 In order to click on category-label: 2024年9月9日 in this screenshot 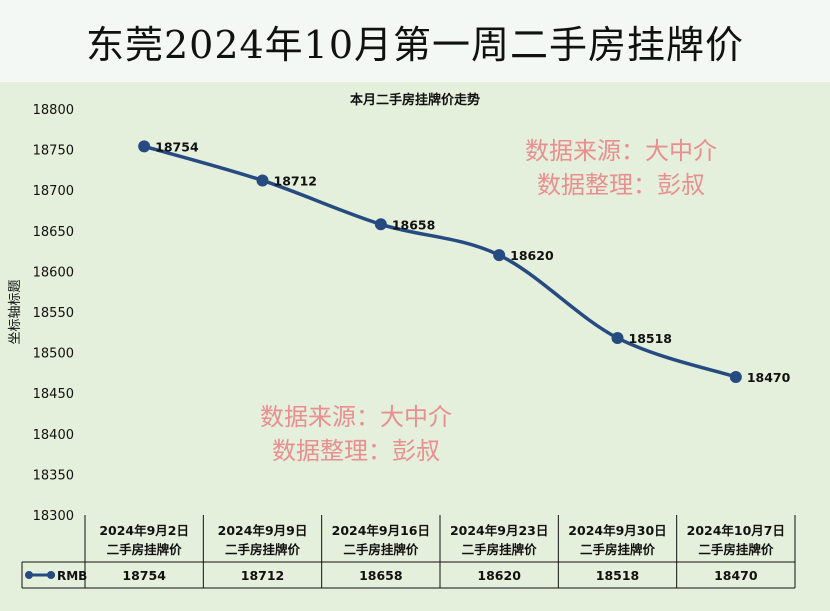, I will do `click(263, 530)`.